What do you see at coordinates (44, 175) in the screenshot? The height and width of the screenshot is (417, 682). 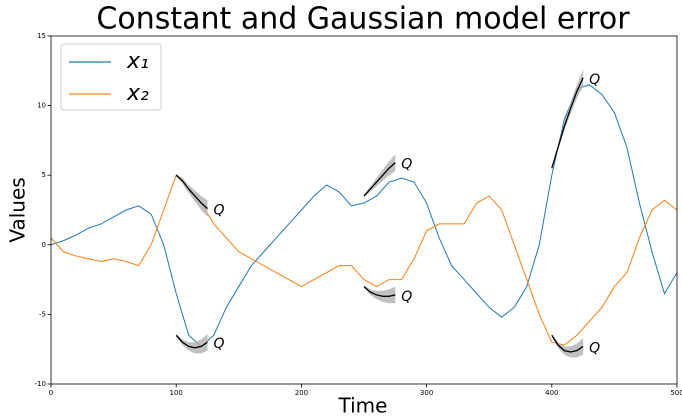 I see `y-tick-label: 5` at bounding box center [44, 175].